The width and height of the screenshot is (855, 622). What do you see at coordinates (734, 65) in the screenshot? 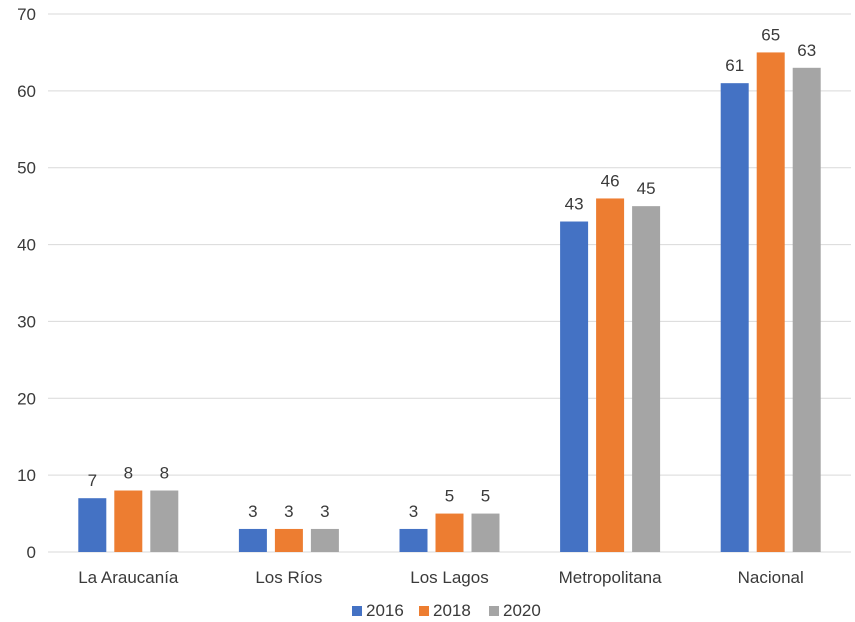
I see `data-label: 61` at bounding box center [734, 65].